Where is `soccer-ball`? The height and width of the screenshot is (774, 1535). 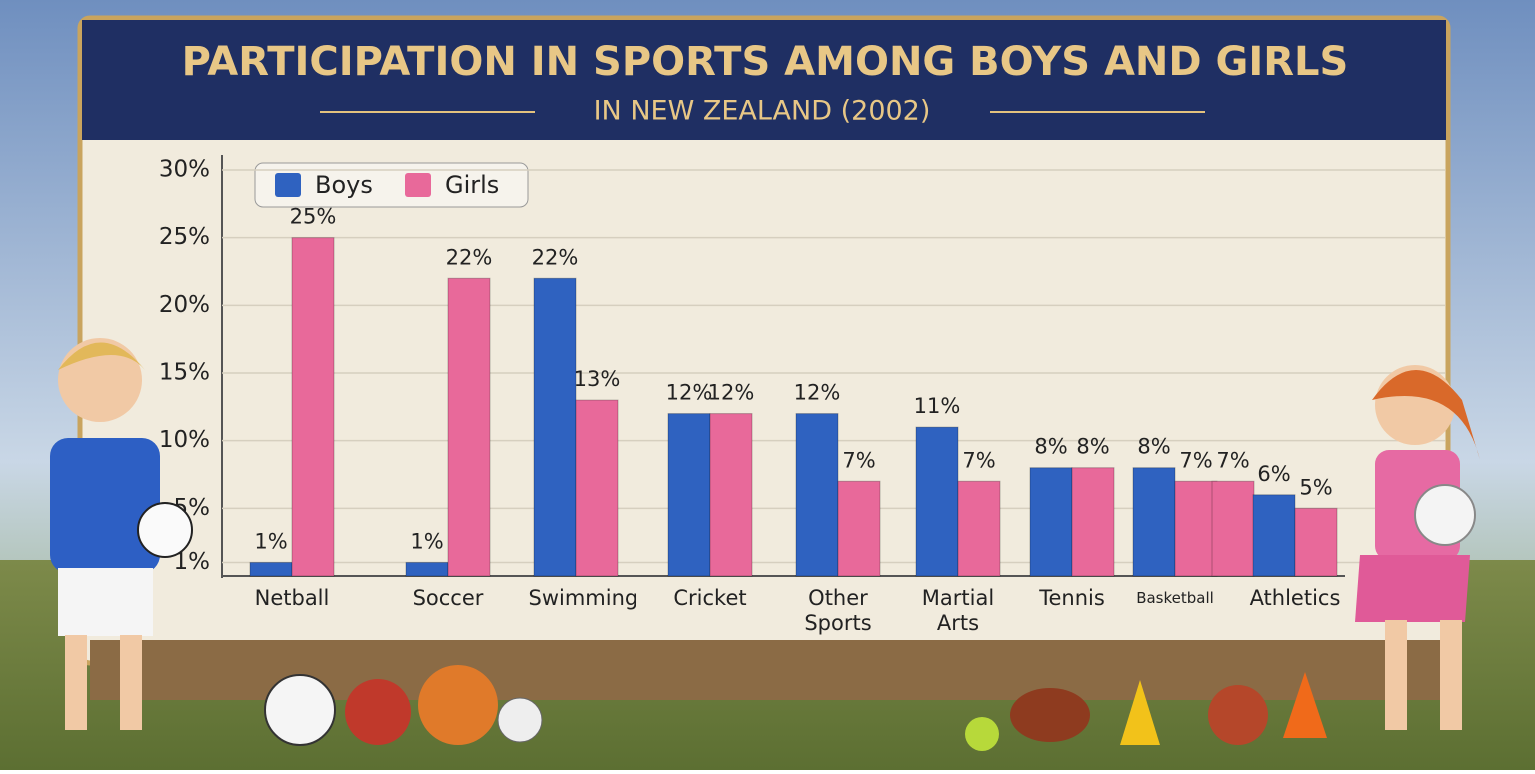 soccer-ball is located at coordinates (300, 710).